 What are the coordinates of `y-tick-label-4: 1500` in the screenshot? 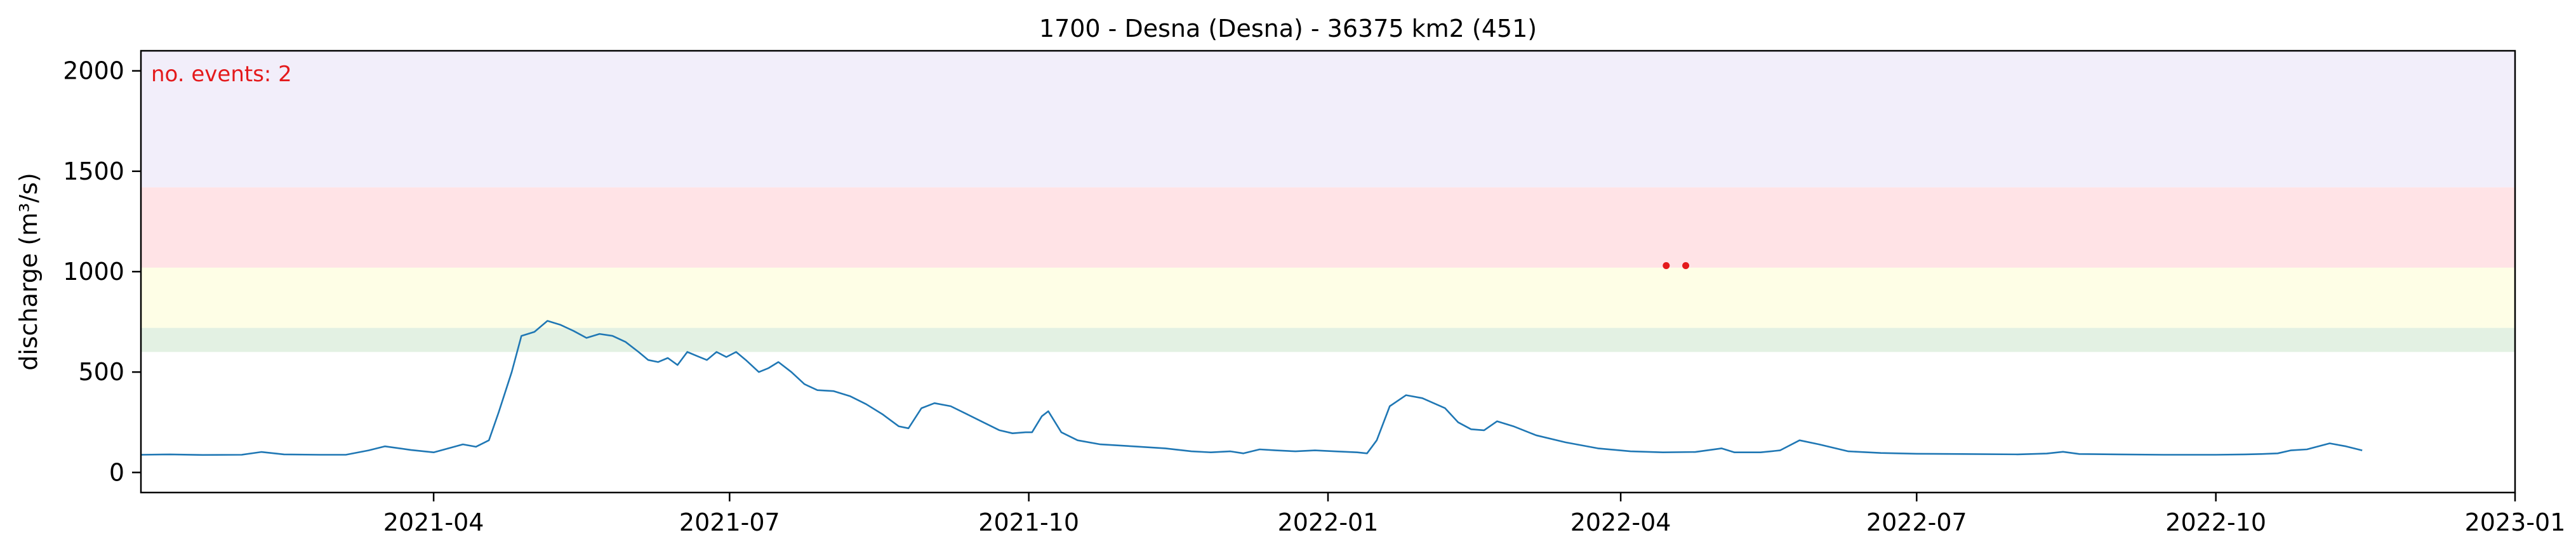 It's located at (93, 171).